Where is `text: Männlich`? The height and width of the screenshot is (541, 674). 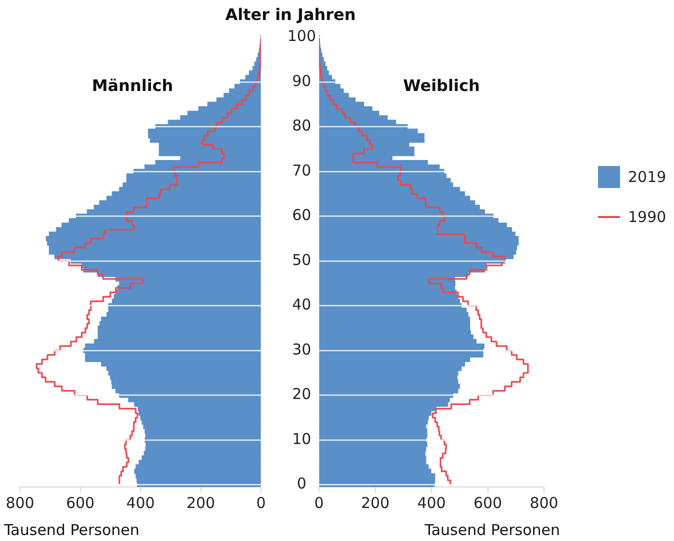 text: Männlich is located at coordinates (133, 86).